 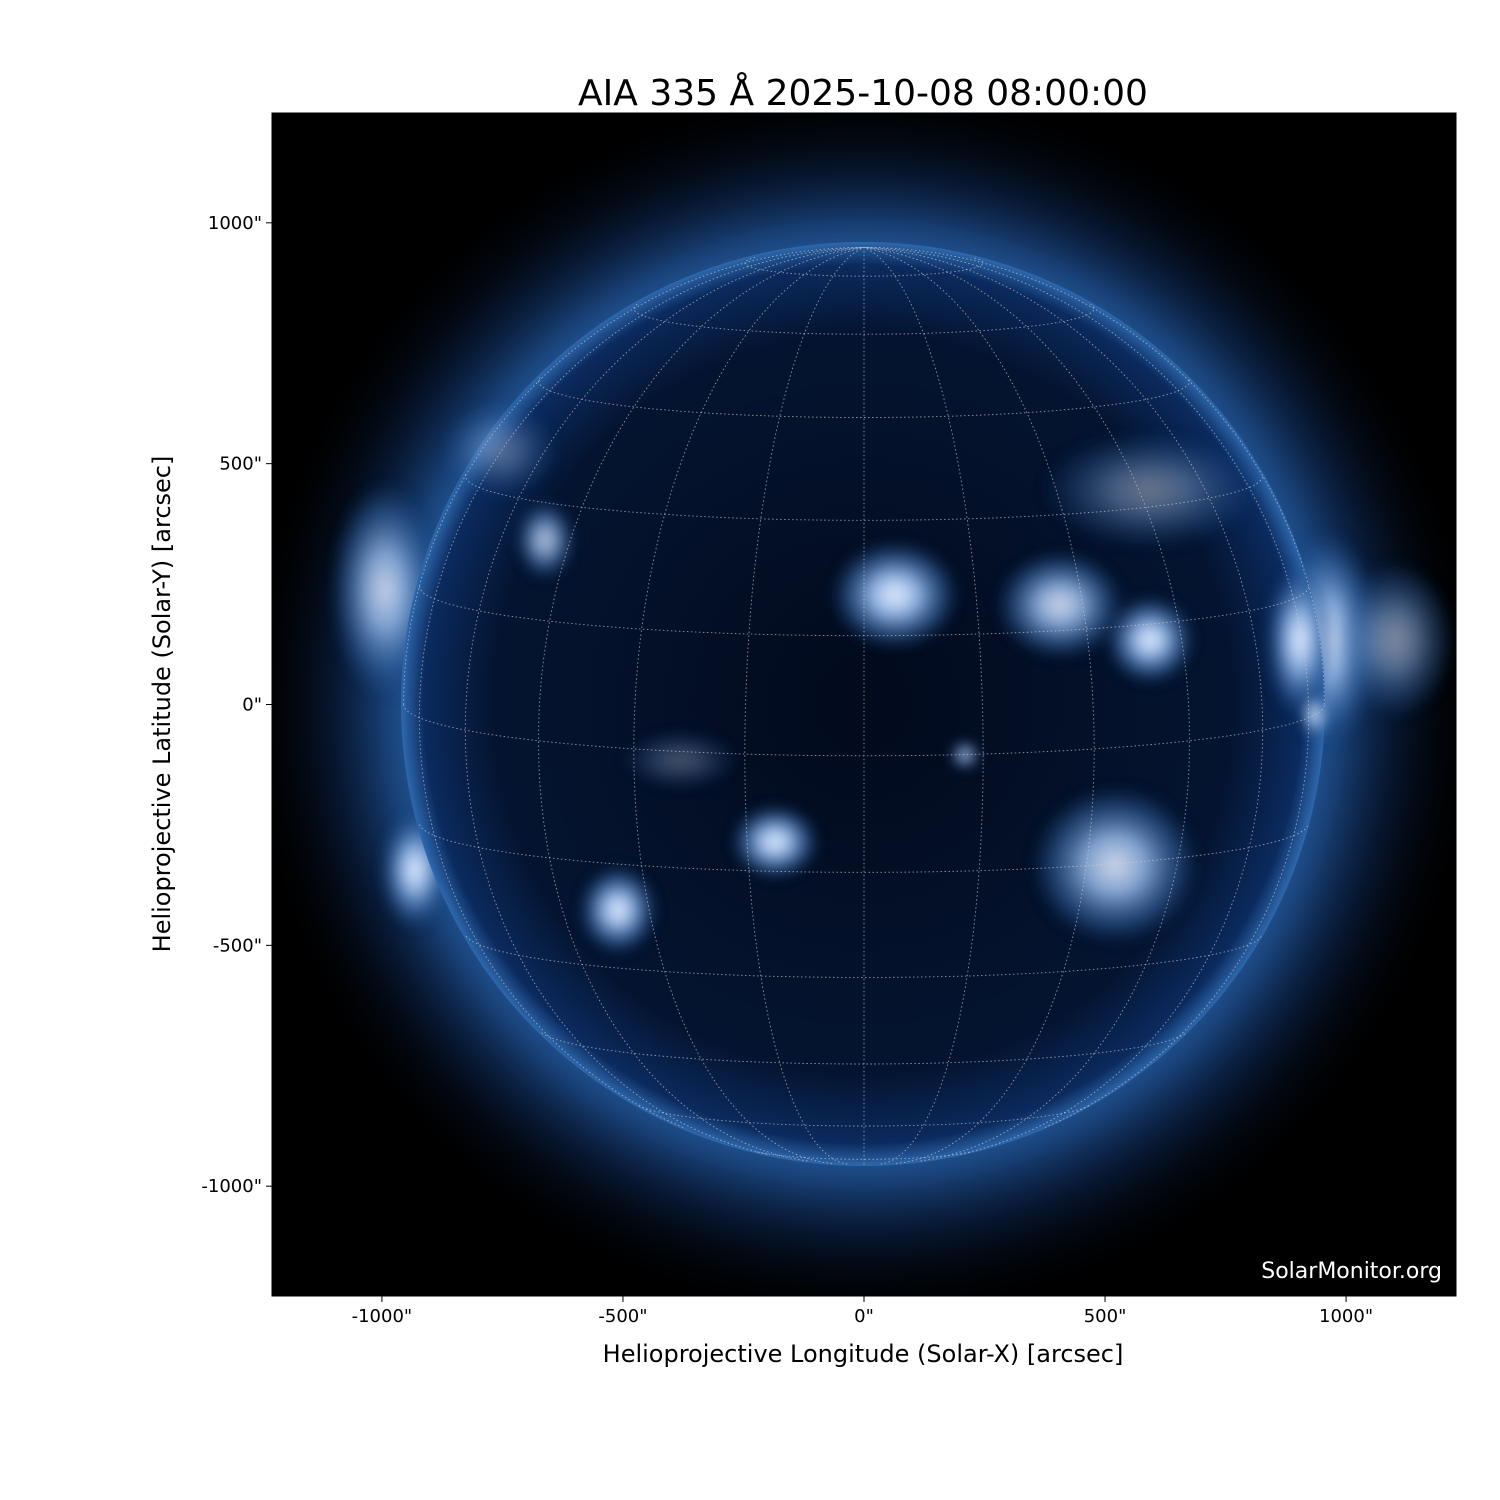 I want to click on y-tick-label: 0", so click(x=252, y=705).